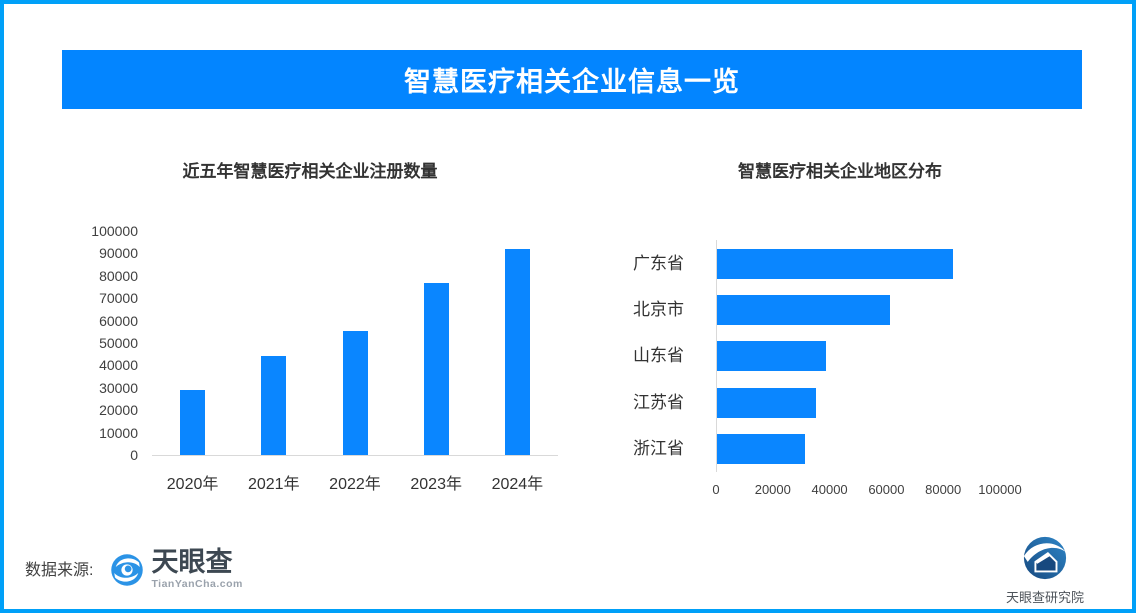  I want to click on column-bar-2020年, so click(193, 422).